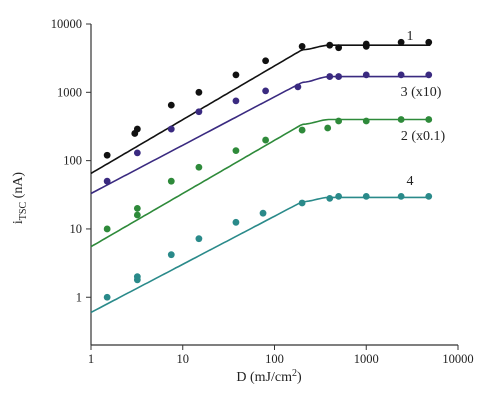 The image size is (500, 404). Describe the element at coordinates (410, 181) in the screenshot. I see `series-label-4: 4` at that location.